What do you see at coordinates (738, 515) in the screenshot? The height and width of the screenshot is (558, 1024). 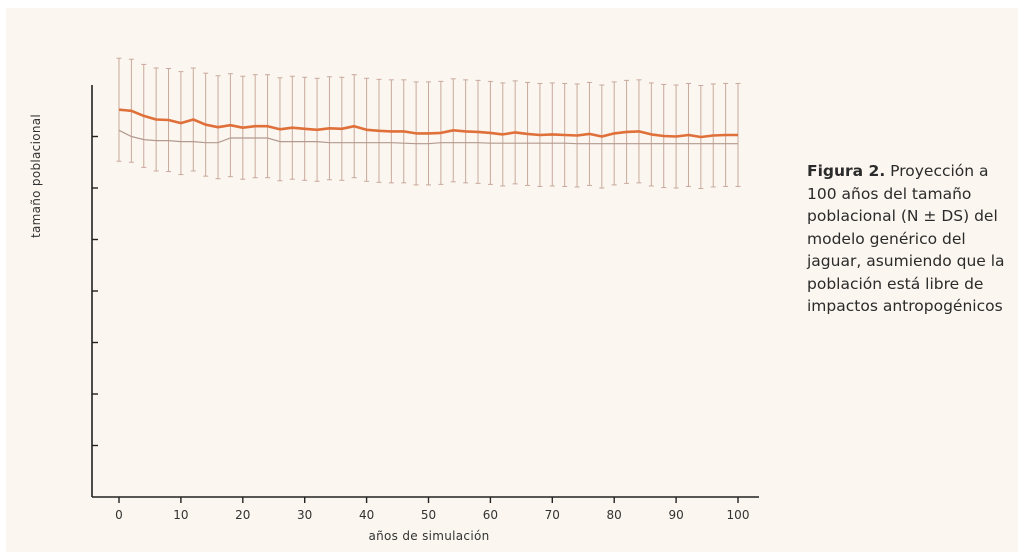 I see `x-tick-label: 100` at bounding box center [738, 515].